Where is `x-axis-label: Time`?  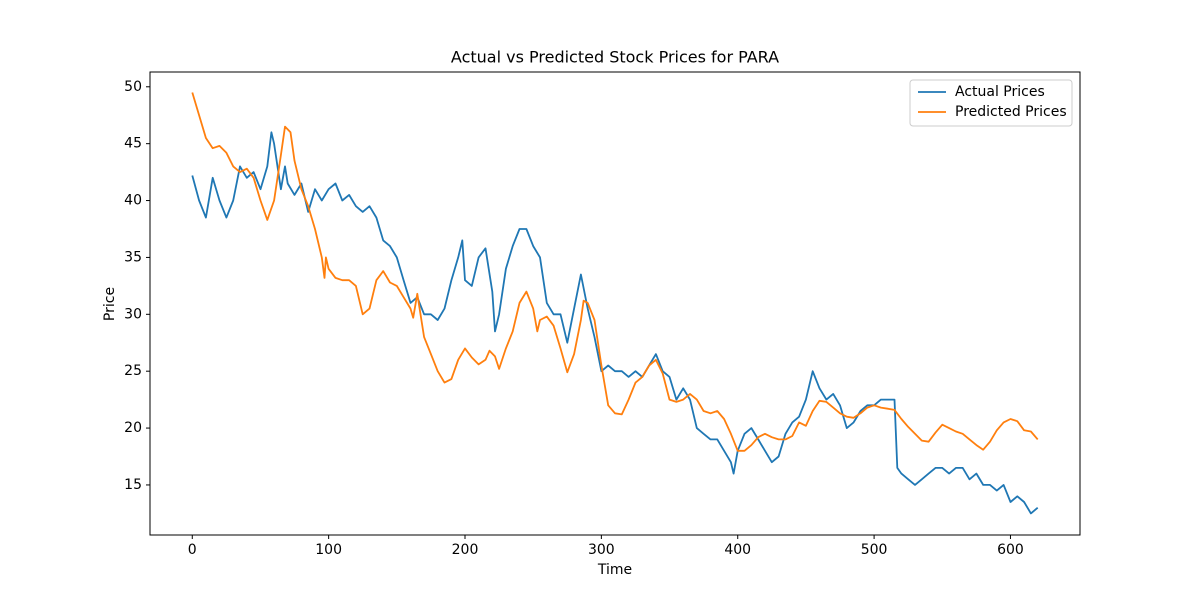
x-axis-label: Time is located at coordinates (614, 570).